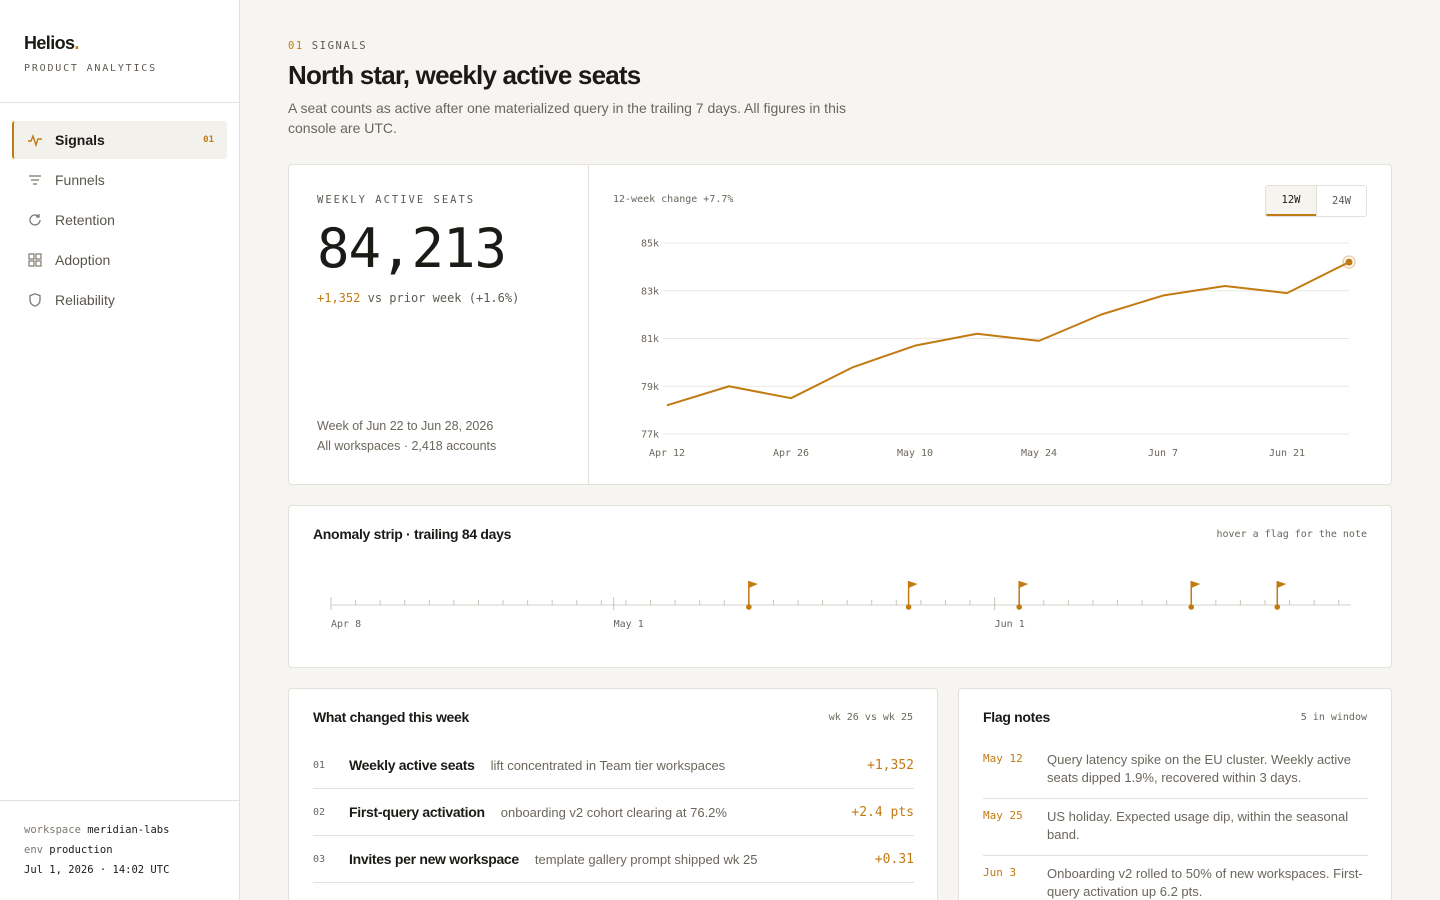  What do you see at coordinates (1008, 334) in the screenshot?
I see `series-line` at bounding box center [1008, 334].